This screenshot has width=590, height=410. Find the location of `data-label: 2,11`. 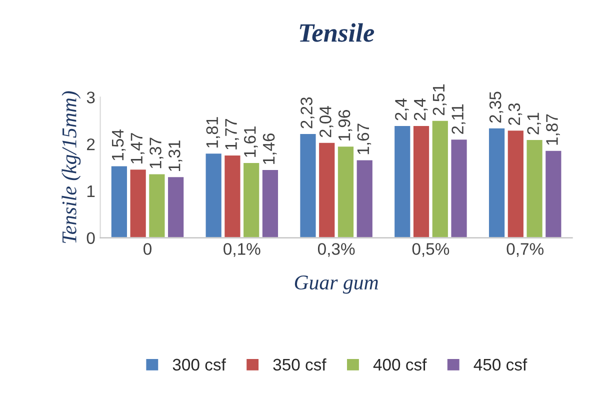

data-label: 2,11 is located at coordinates (459, 119).